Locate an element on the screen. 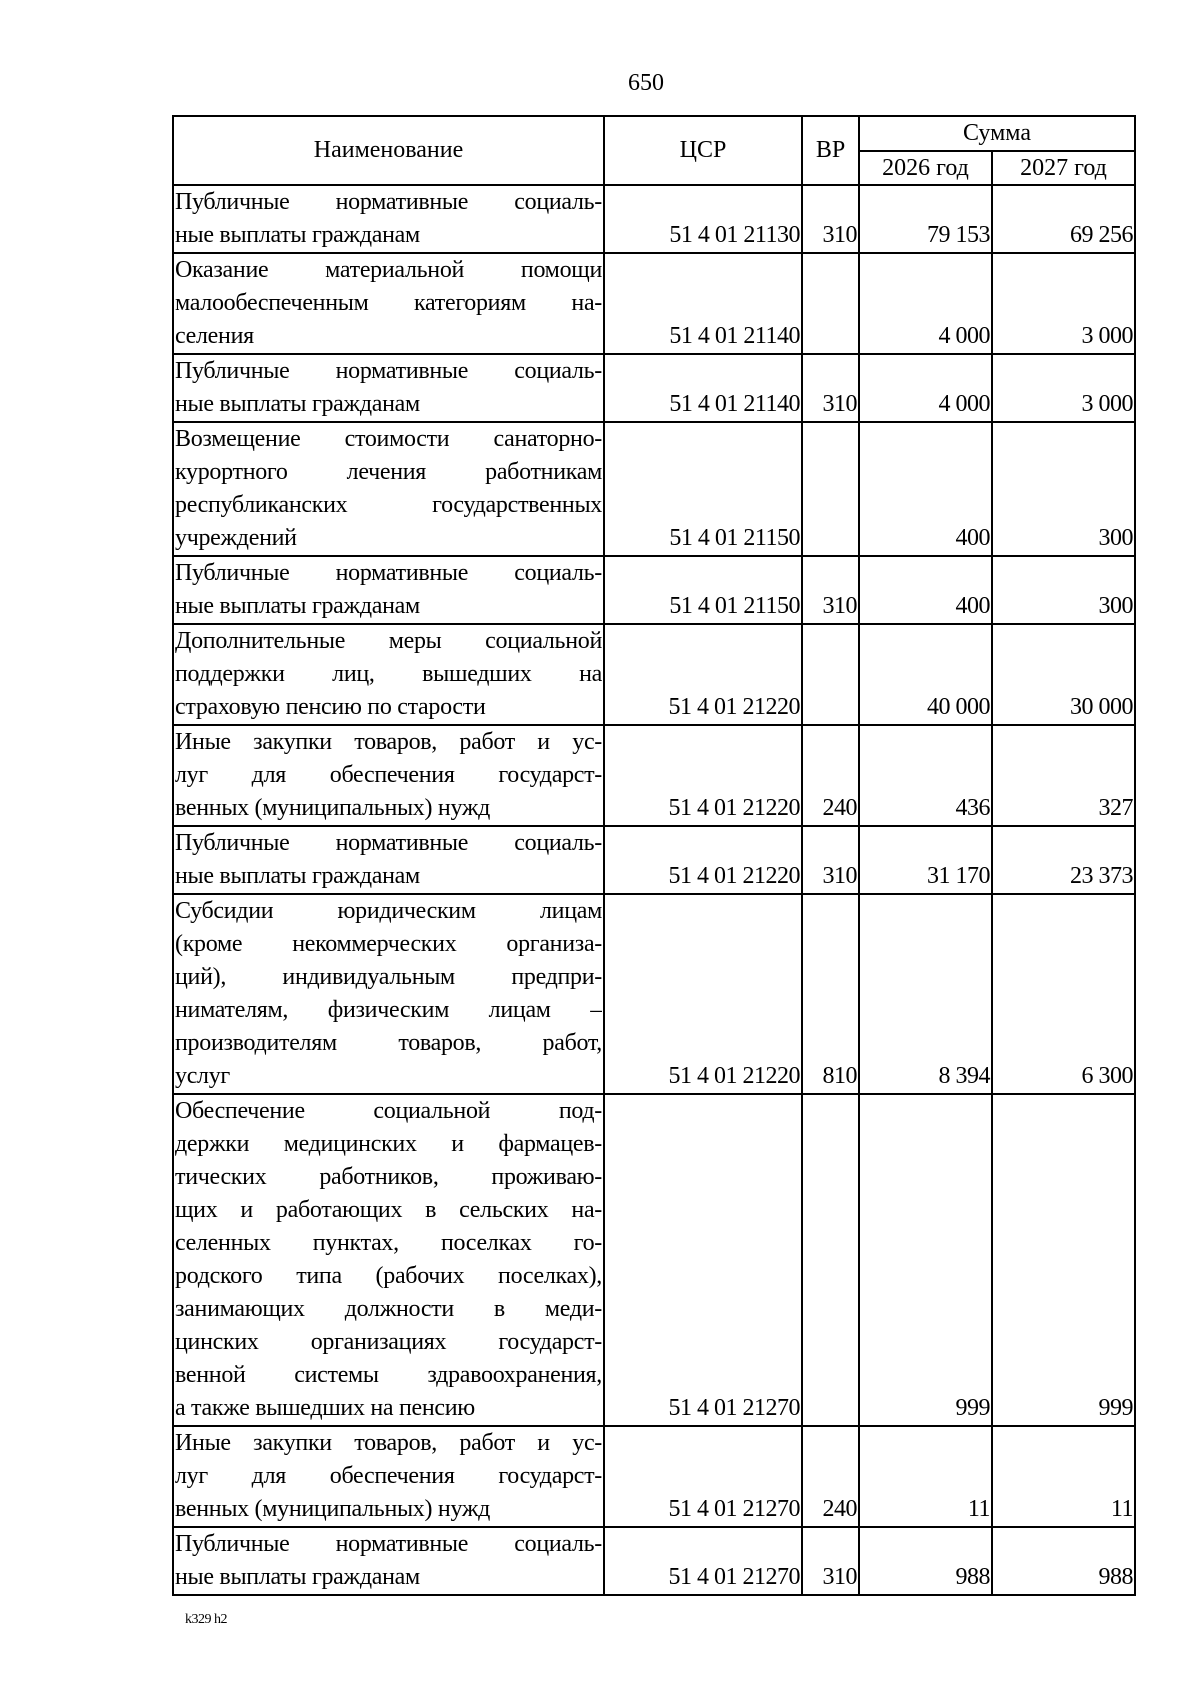 Image resolution: width=1200 pixels, height=1697 pixels. name-line: селенных пунктах, поселках го- is located at coordinates (388, 1243).